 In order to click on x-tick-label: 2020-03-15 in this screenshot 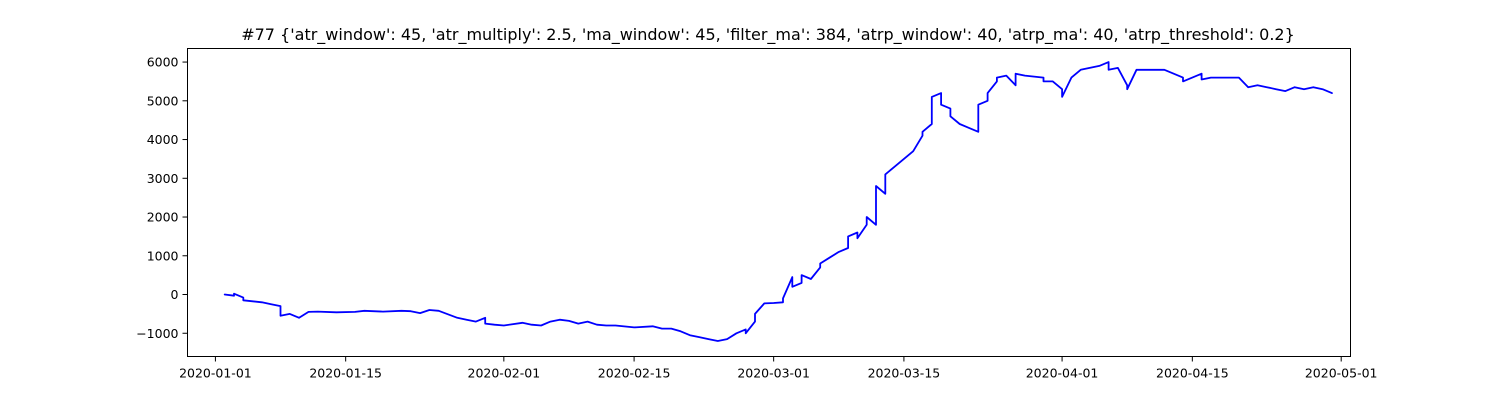, I will do `click(904, 373)`.